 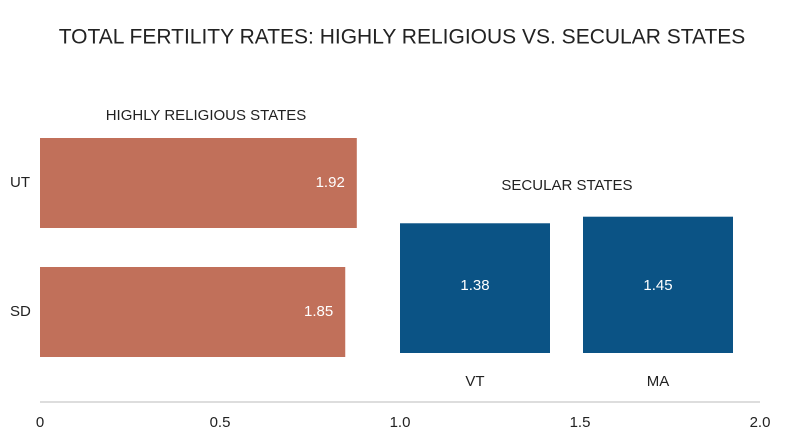 What do you see at coordinates (318, 311) in the screenshot?
I see `value-label: 1.85` at bounding box center [318, 311].